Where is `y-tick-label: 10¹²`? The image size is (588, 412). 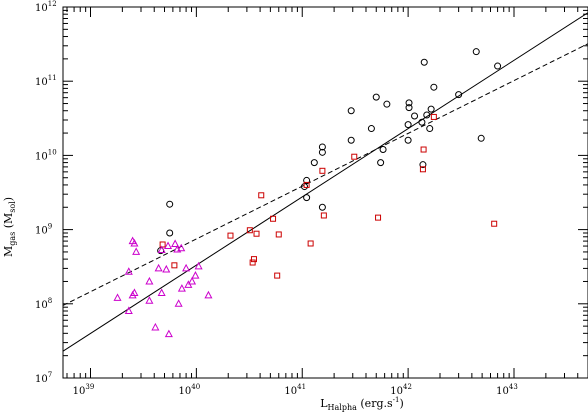
y-tick-label: 10¹² is located at coordinates (46, 7).